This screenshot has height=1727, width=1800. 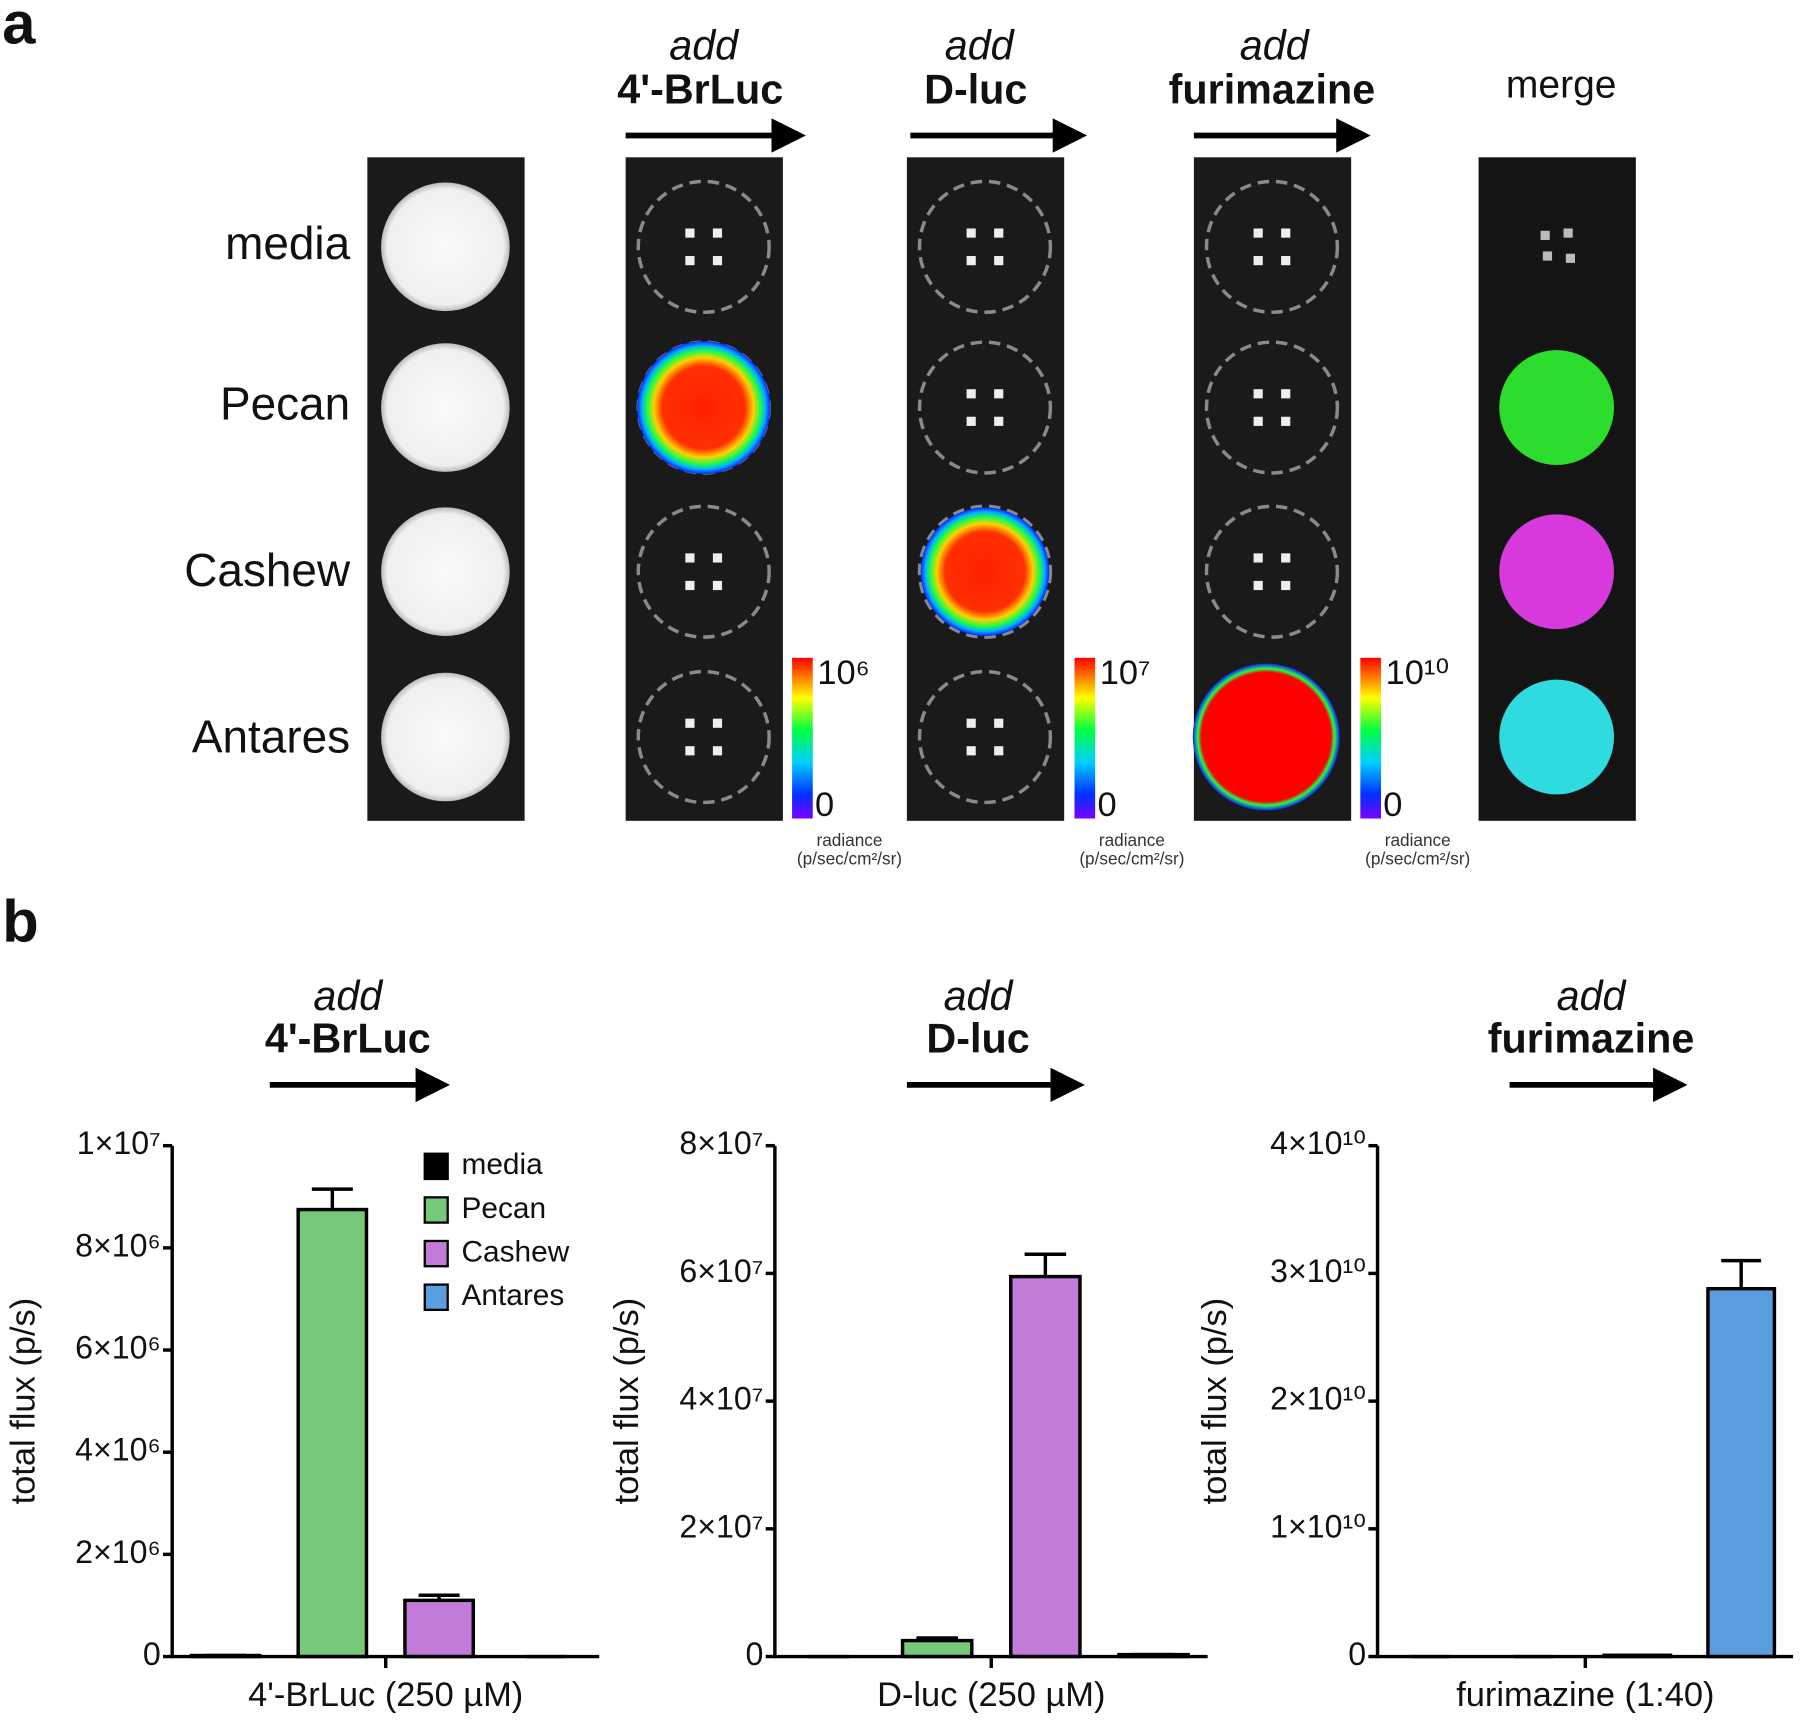 What do you see at coordinates (1318, 1399) in the screenshot?
I see `y-tick-label: 2×10¹⁰` at bounding box center [1318, 1399].